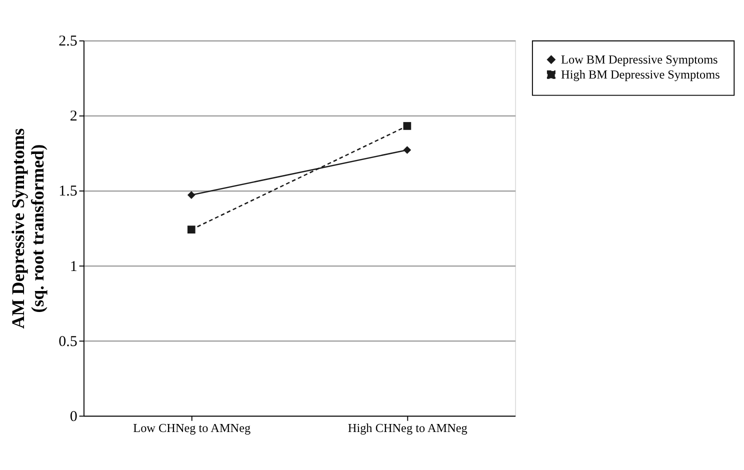  What do you see at coordinates (68, 342) in the screenshot?
I see `y-tick-label: 0.5` at bounding box center [68, 342].